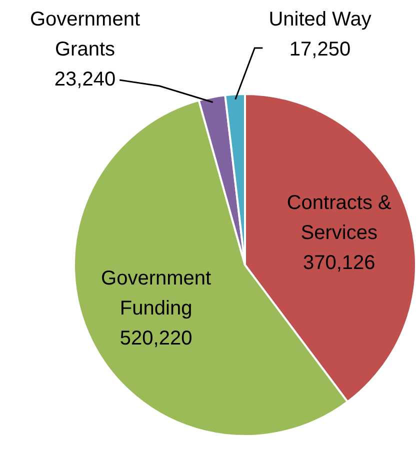 The height and width of the screenshot is (465, 419). What do you see at coordinates (85, 34) in the screenshot?
I see `slice-label: Government Grants` at bounding box center [85, 34].